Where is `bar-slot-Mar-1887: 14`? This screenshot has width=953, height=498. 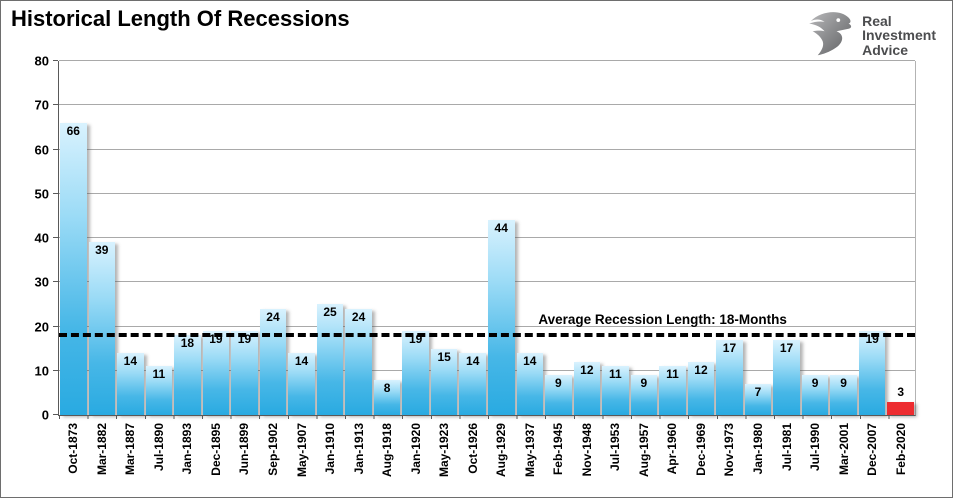
bar-slot-Mar-1887: 14 is located at coordinates (130, 238).